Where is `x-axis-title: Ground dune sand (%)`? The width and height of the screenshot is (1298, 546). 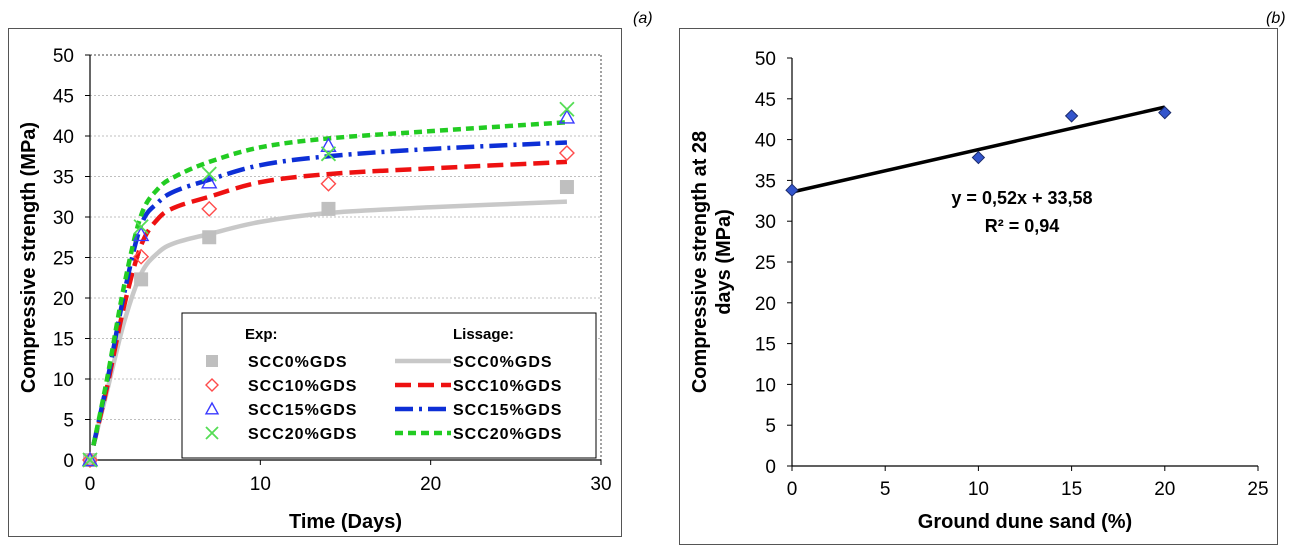
x-axis-title: Ground dune sand (%) is located at coordinates (1025, 522).